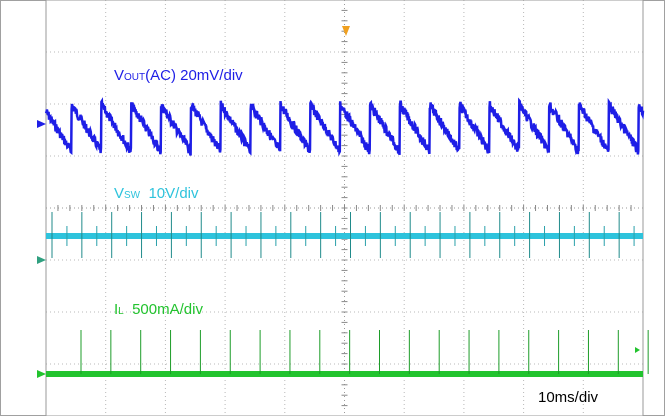 The width and height of the screenshot is (665, 416). What do you see at coordinates (637, 350) in the screenshot?
I see `trigger-level-marker` at bounding box center [637, 350].